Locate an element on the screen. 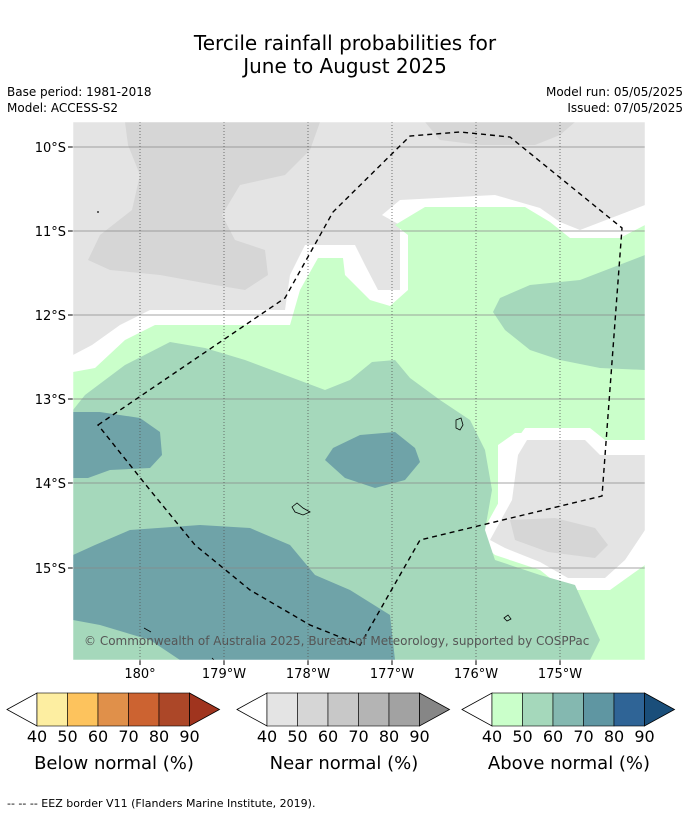 This screenshot has width=690, height=816. lat-label: 13°S is located at coordinates (50, 400).